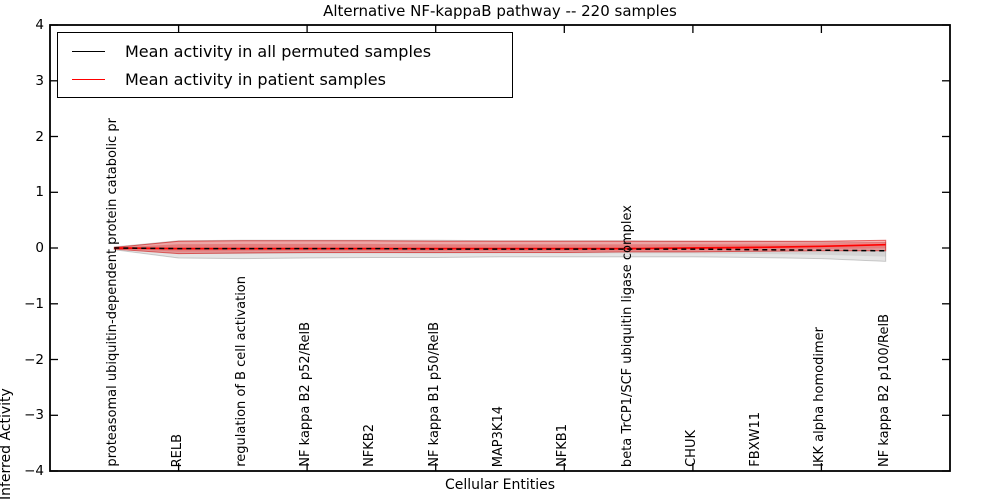  Describe the element at coordinates (884, 390) in the screenshot. I see `x-category-label: NF kappa B2 p100/RelB` at that location.